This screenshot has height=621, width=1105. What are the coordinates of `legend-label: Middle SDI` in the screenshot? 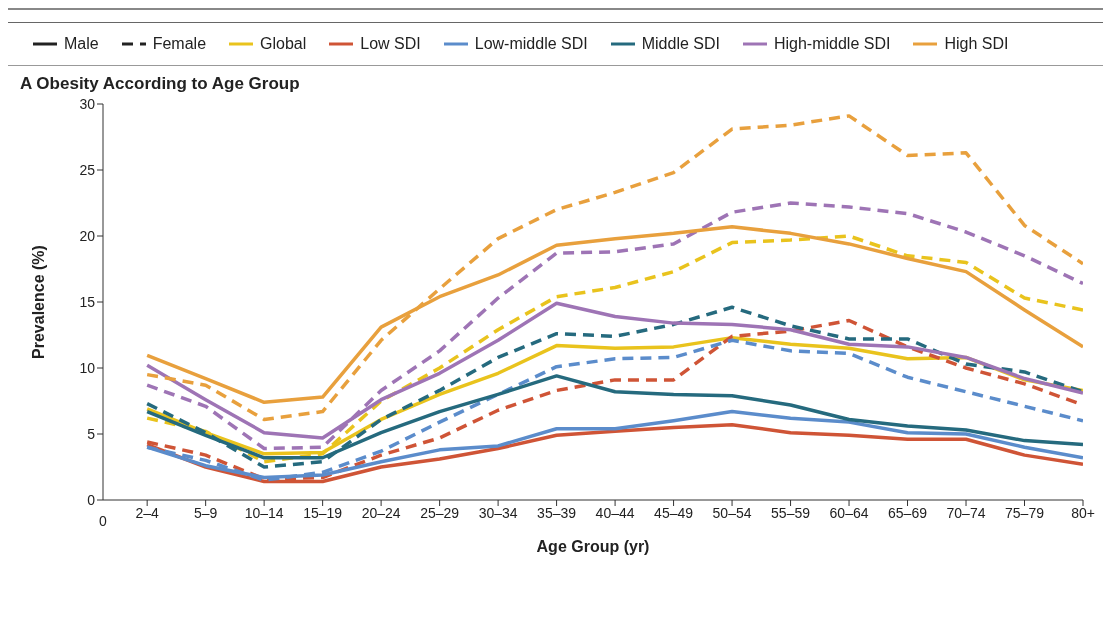 It's located at (680, 44).